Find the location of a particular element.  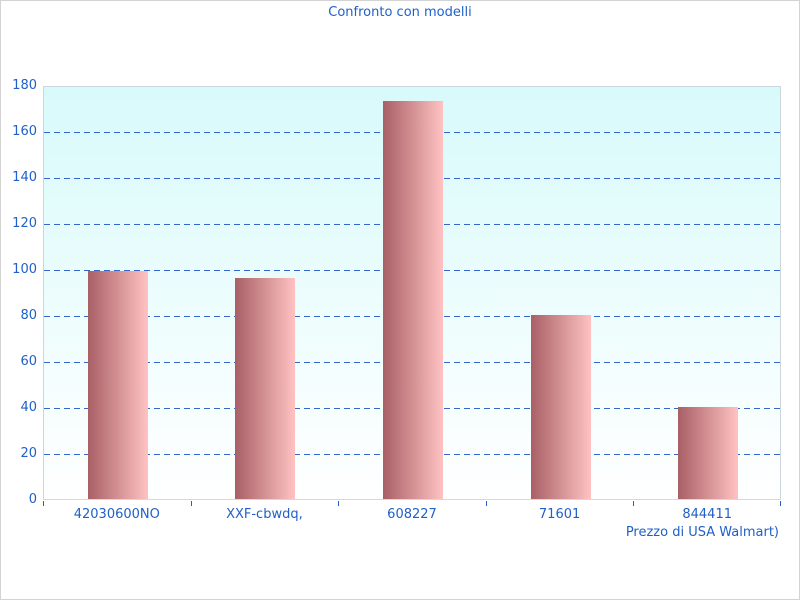

y-axis-tick-label: 40 is located at coordinates (28, 407).